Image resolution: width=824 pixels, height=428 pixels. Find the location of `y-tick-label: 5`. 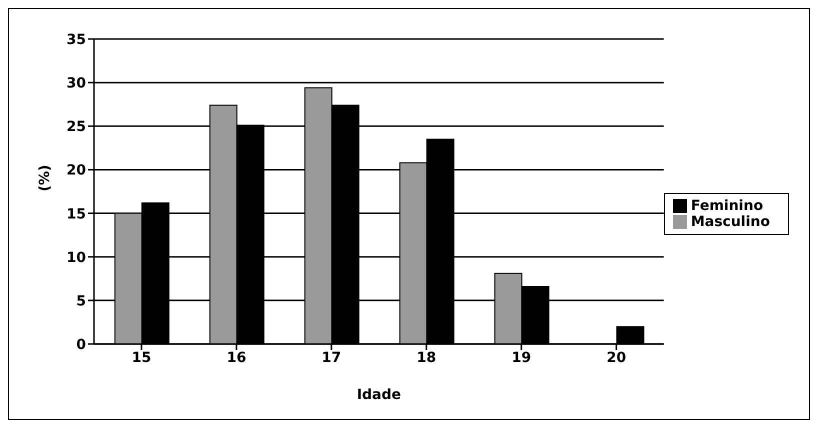

y-tick-label: 5 is located at coordinates (81, 301).